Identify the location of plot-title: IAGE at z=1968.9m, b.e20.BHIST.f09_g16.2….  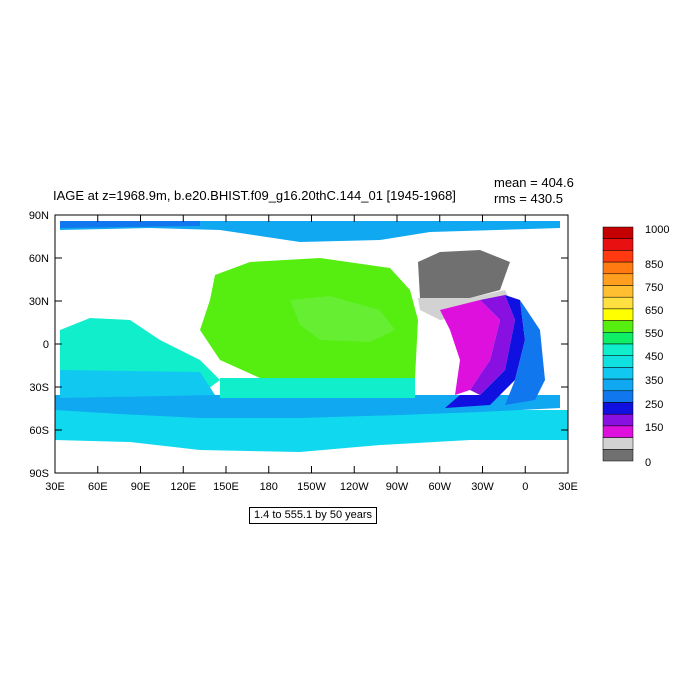
(254, 195).